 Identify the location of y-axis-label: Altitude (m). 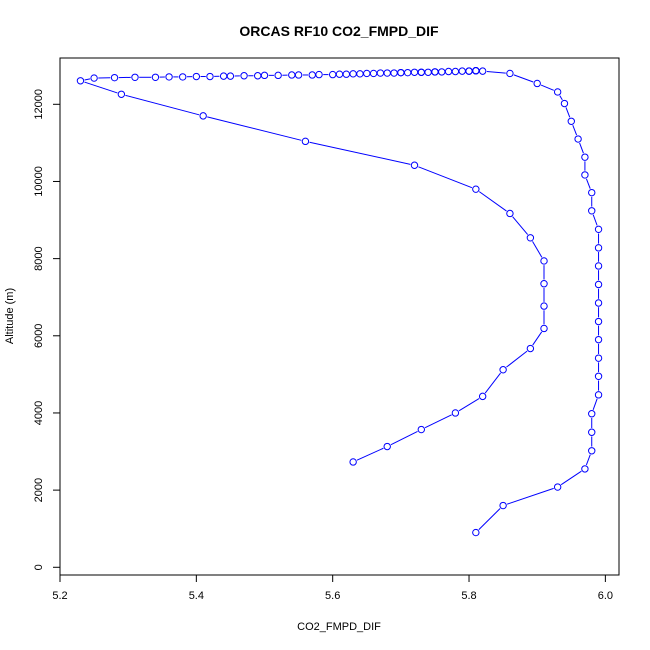
(10, 316).